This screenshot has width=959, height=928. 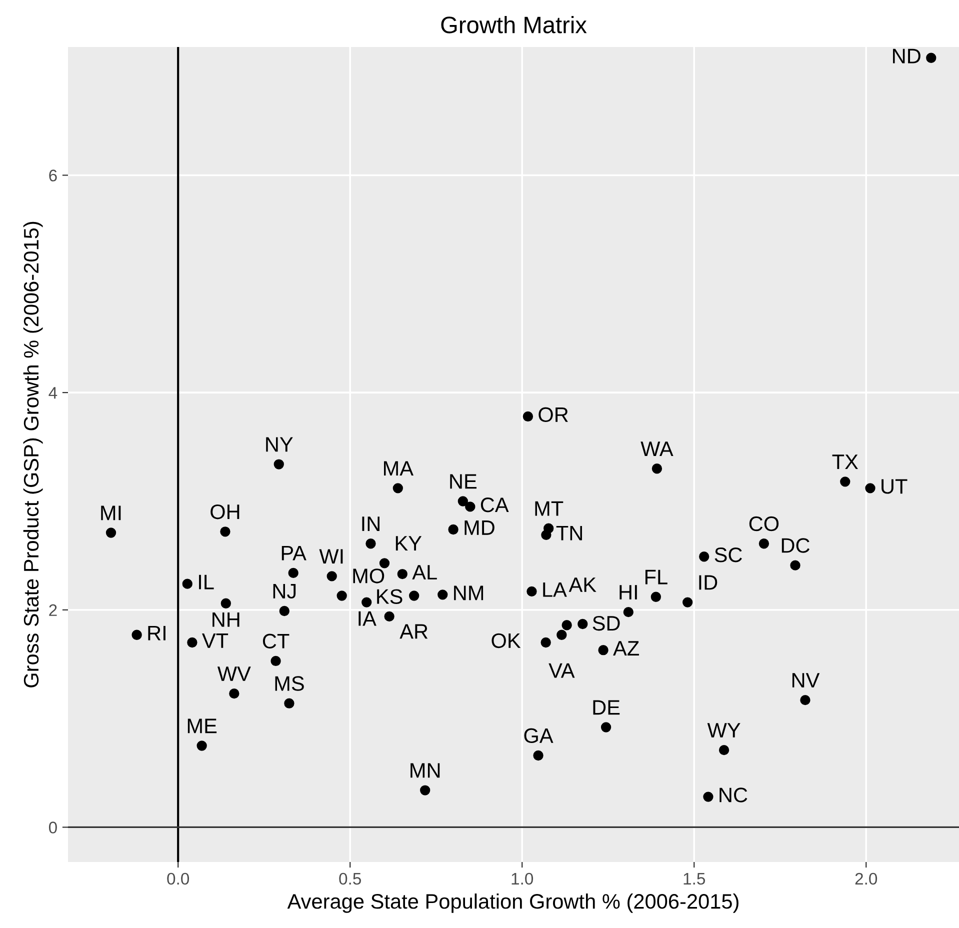 I want to click on annotation: IL, so click(x=206, y=582).